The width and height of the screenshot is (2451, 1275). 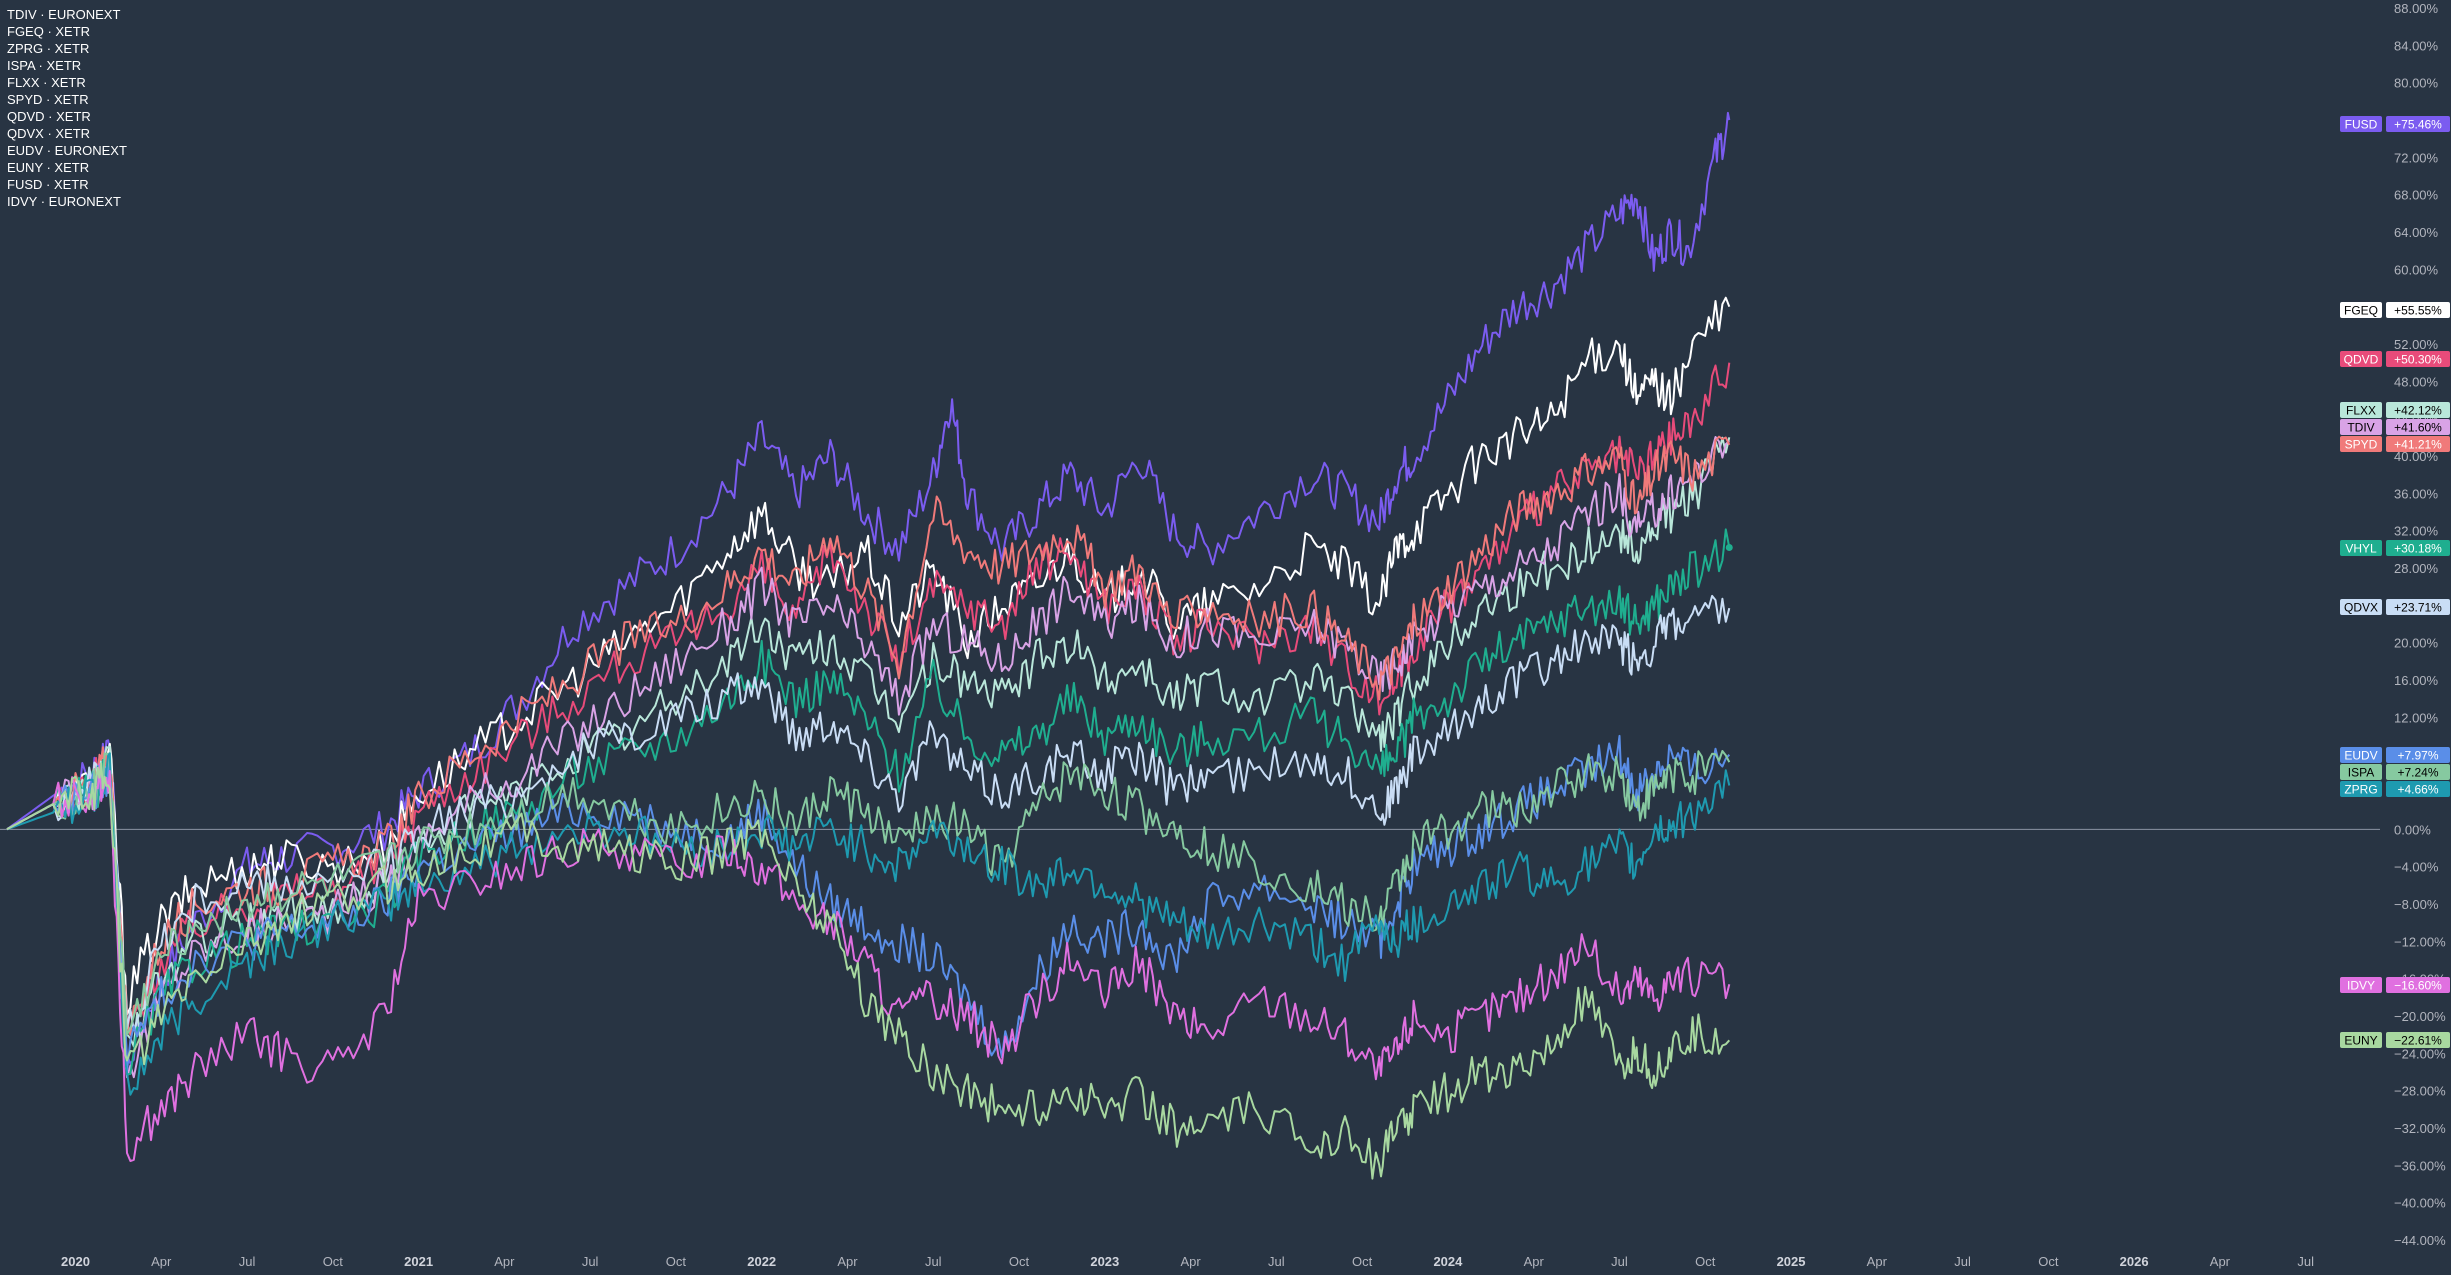 What do you see at coordinates (2416, 531) in the screenshot?
I see `y-tick-label: 32.00%` at bounding box center [2416, 531].